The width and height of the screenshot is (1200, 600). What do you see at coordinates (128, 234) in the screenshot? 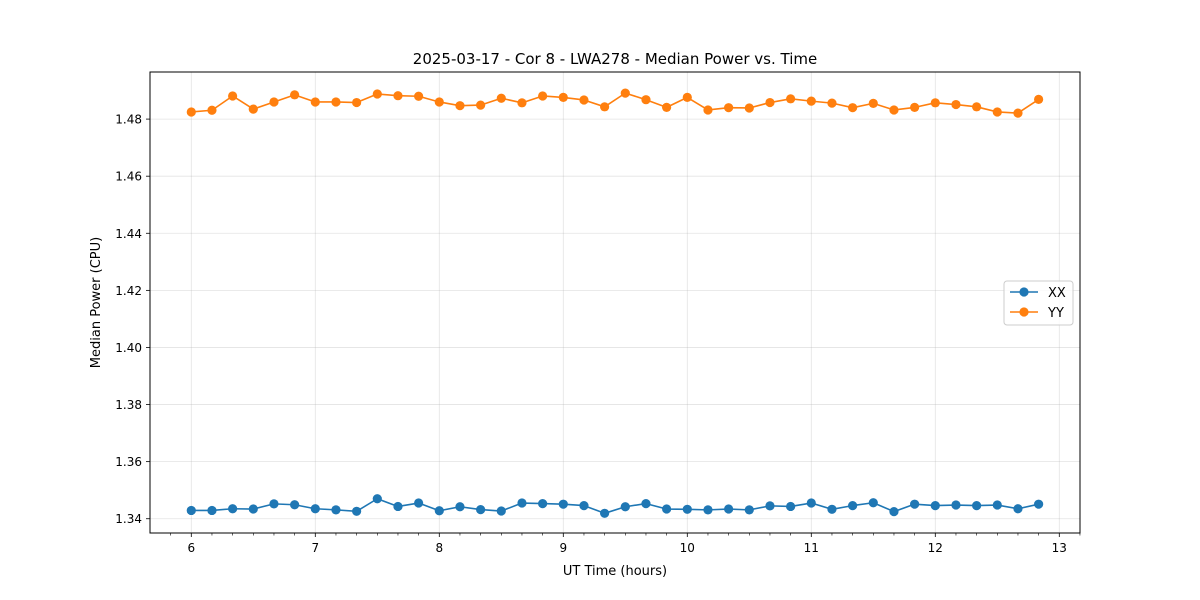
I see `y-tick-label: 1.44` at bounding box center [128, 234].